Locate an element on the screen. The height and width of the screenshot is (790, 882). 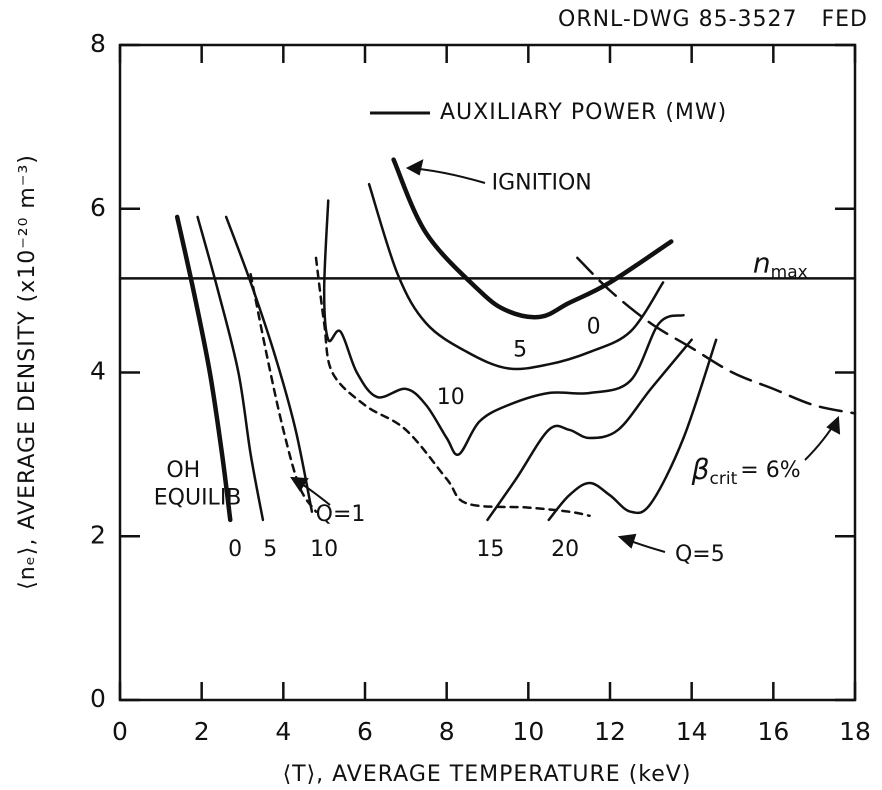
y-tick-label: 2 is located at coordinates (98, 534).